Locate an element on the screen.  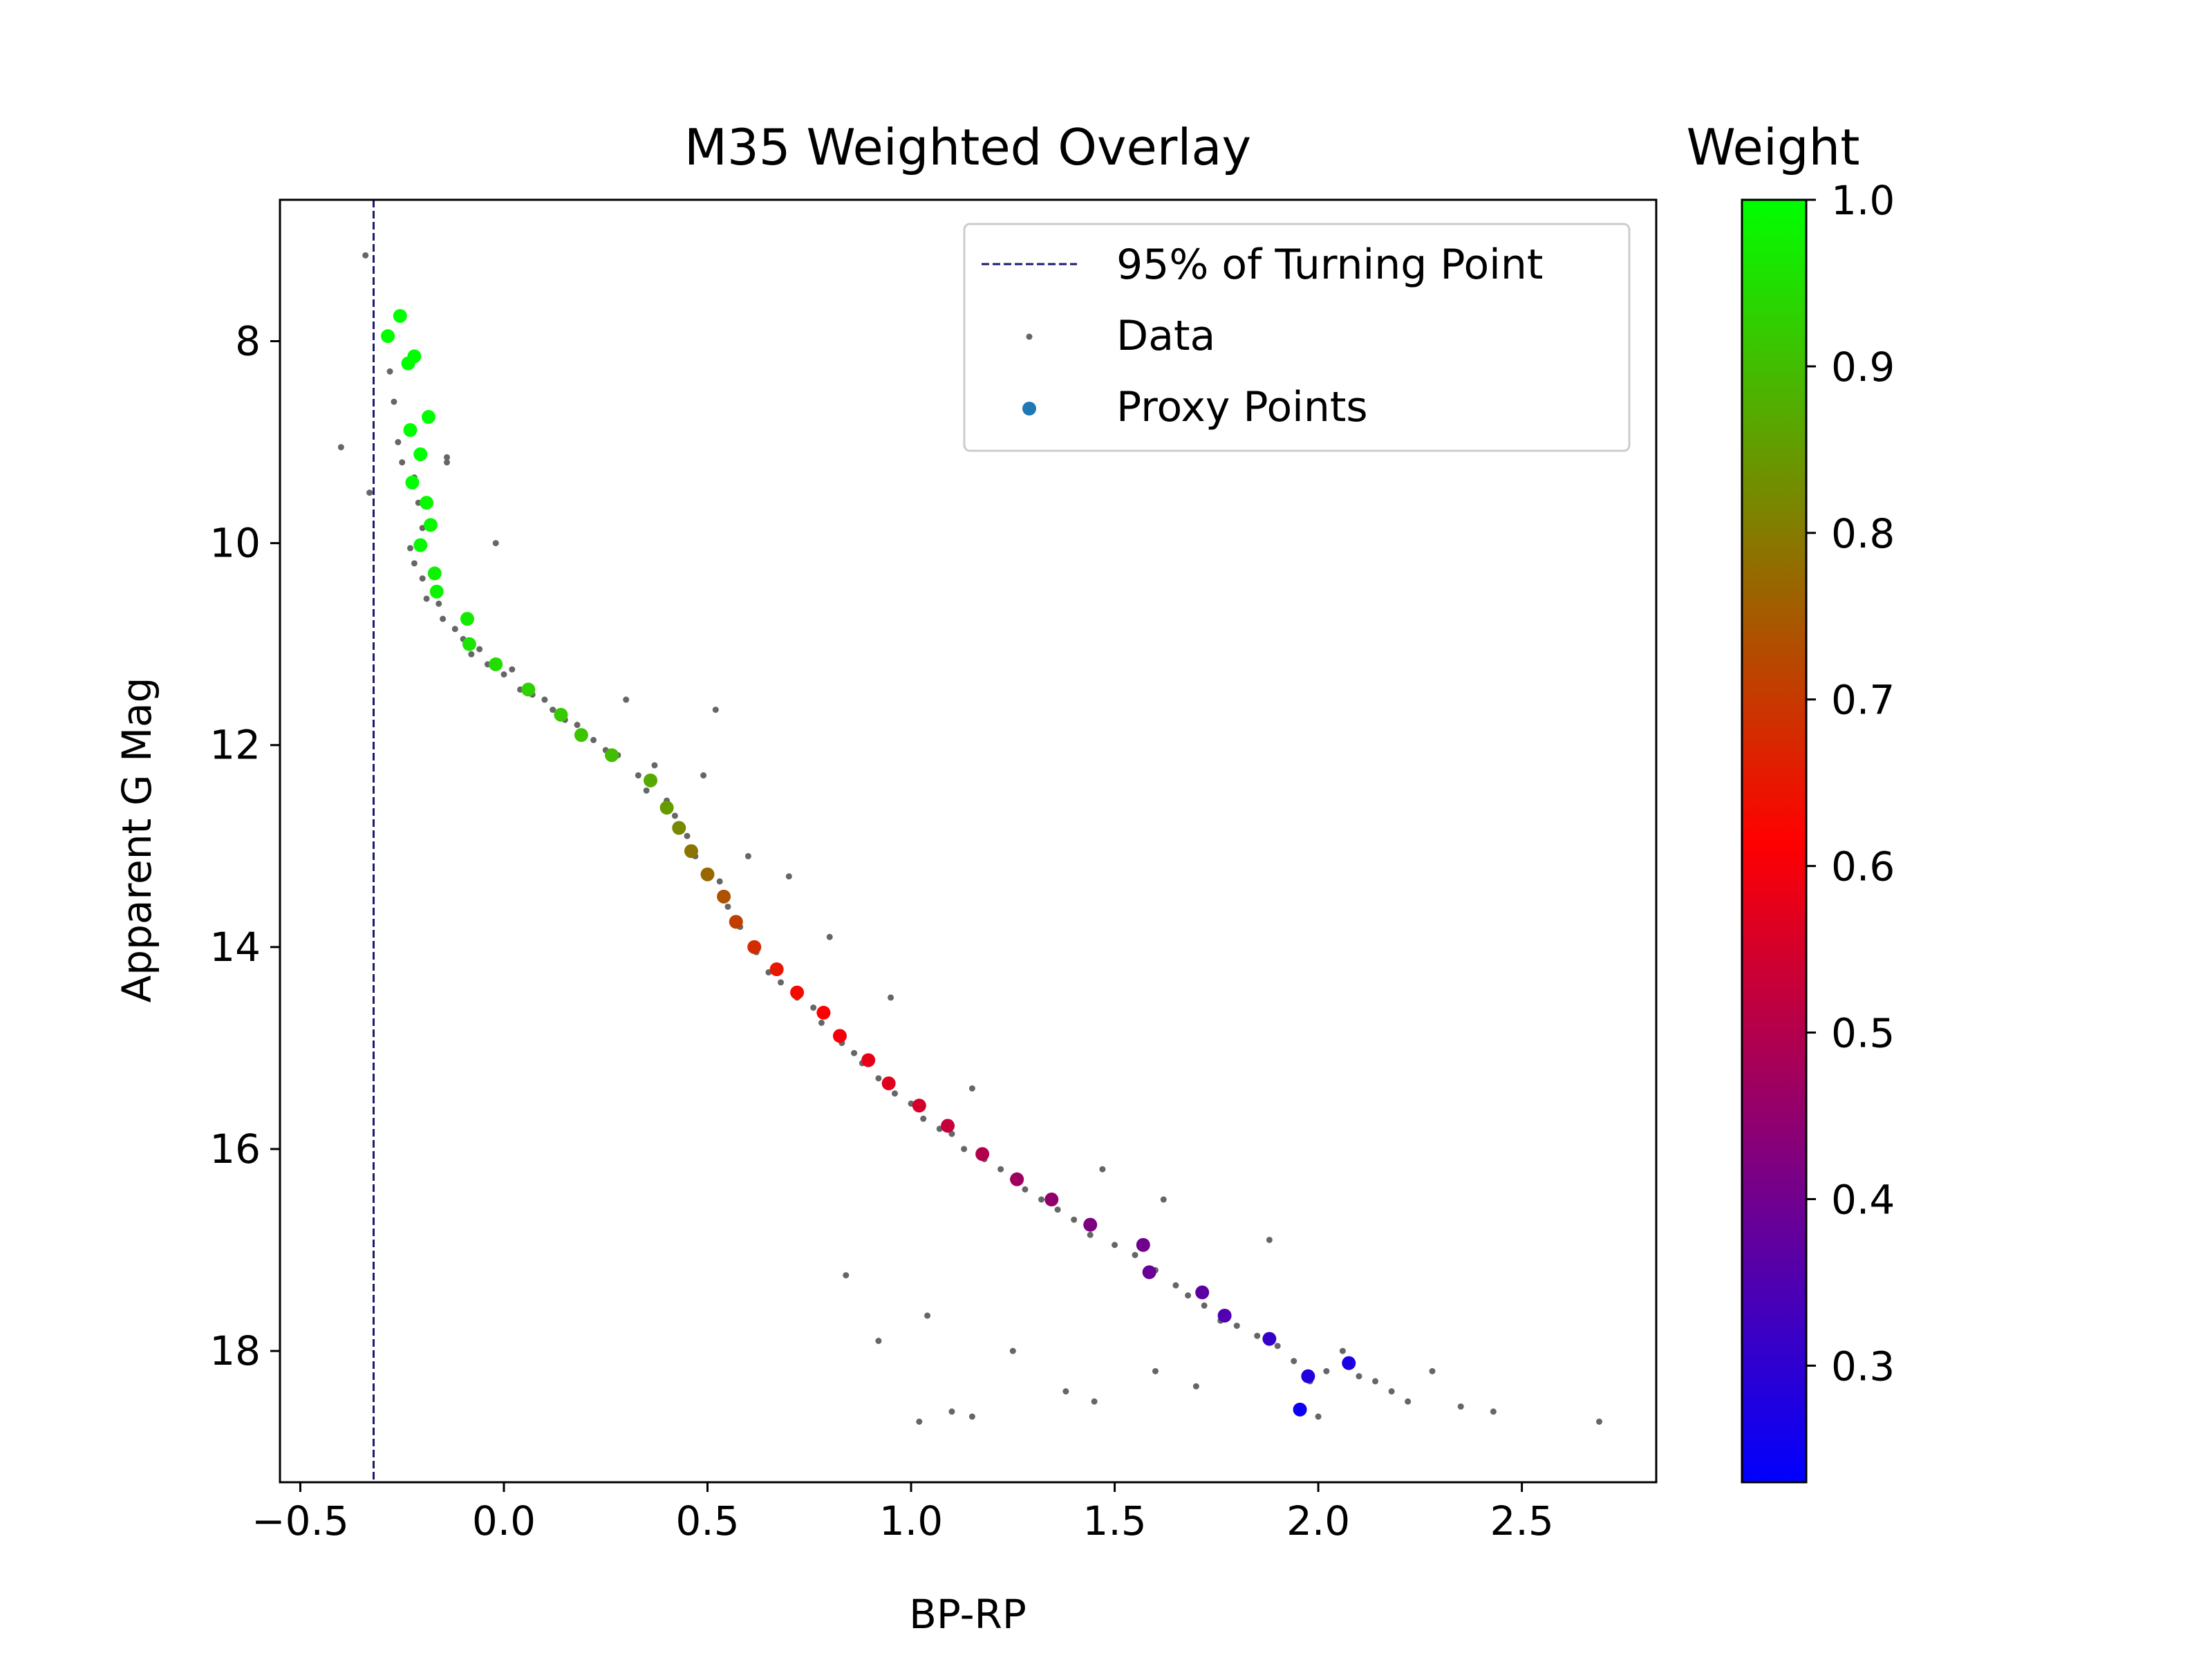
y-tick-label: 8 is located at coordinates (248, 341).